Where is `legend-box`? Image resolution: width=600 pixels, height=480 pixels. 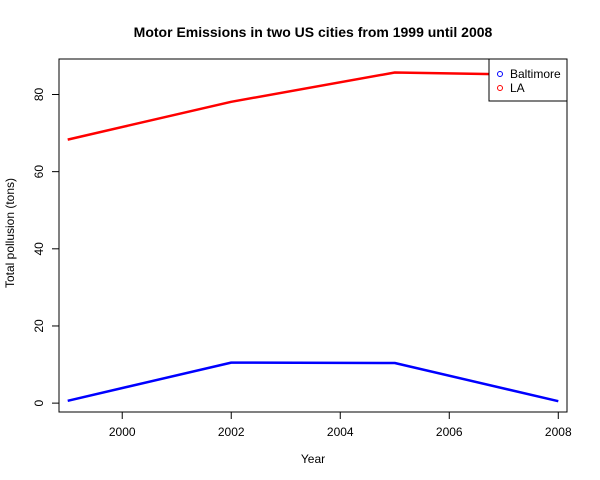 legend-box is located at coordinates (528, 80).